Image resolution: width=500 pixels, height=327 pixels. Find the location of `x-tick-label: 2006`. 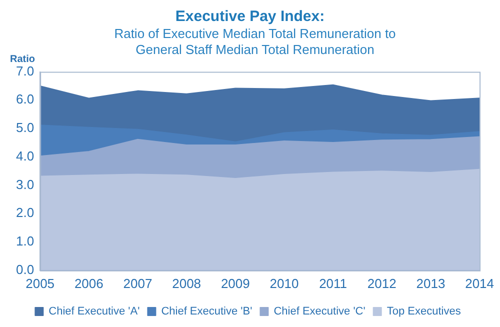

x-tick-label: 2006 is located at coordinates (89, 283).